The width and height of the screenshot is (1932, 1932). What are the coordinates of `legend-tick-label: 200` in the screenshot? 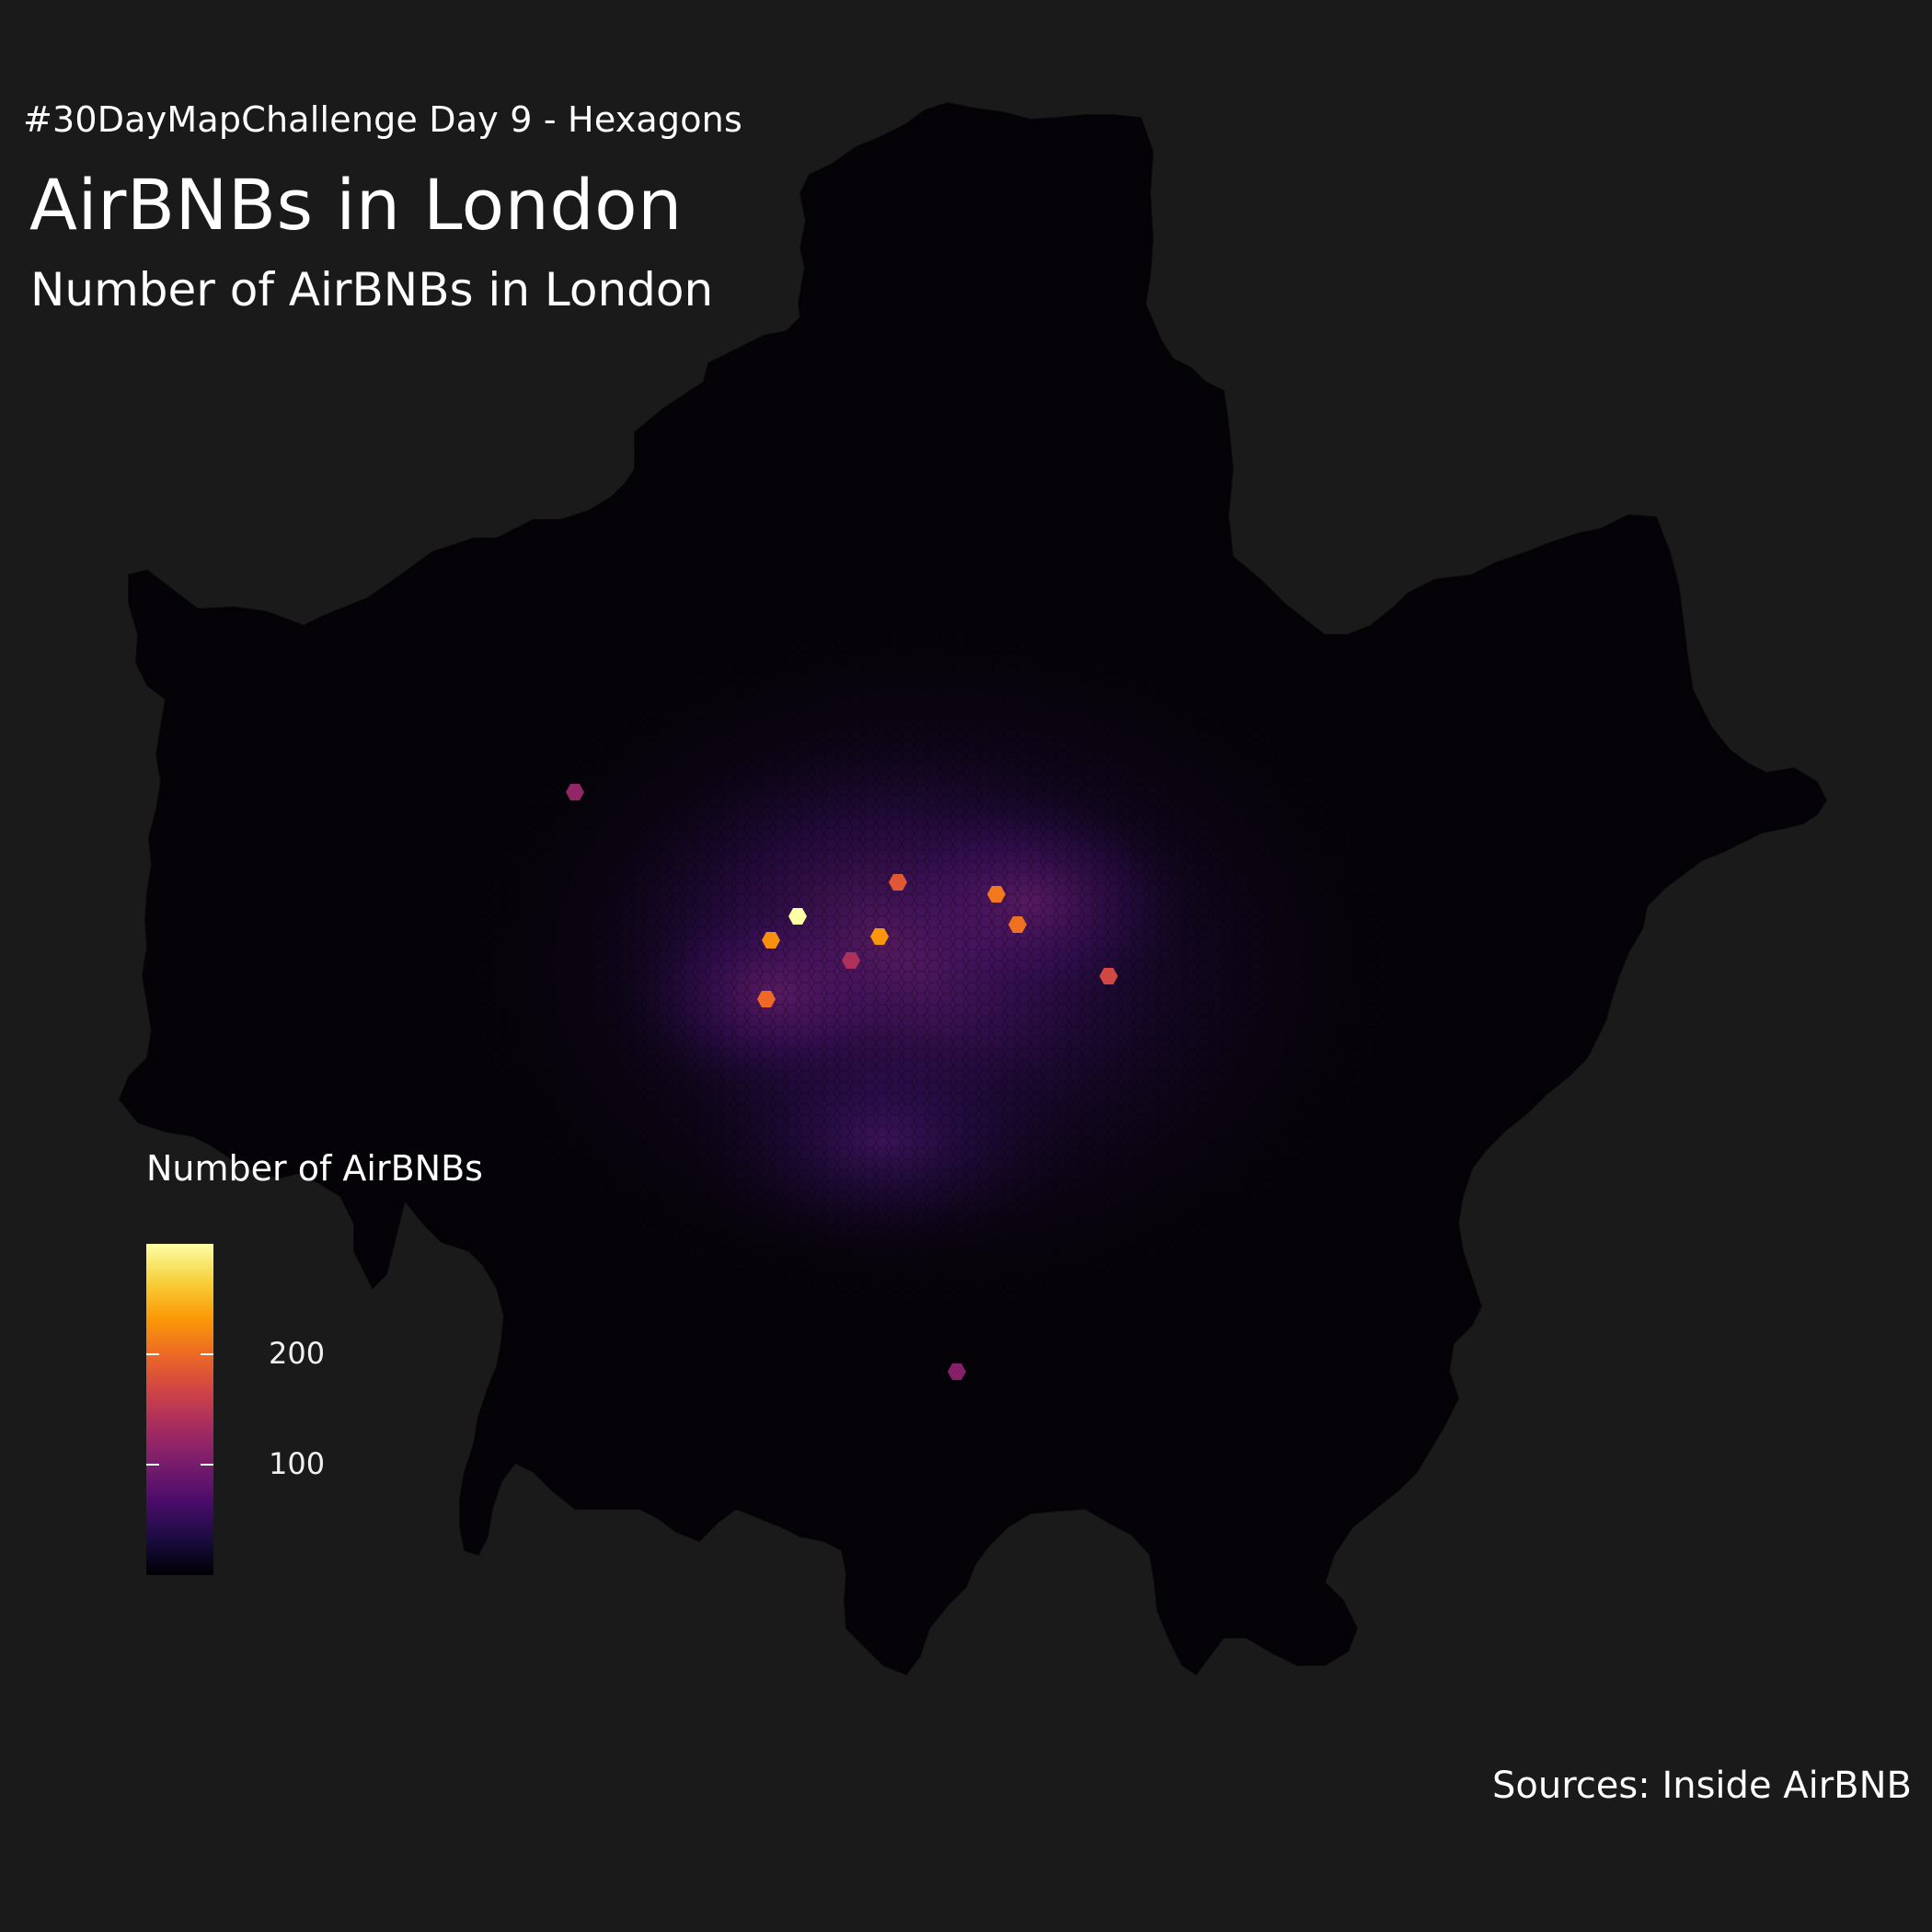 It's located at (297, 1353).